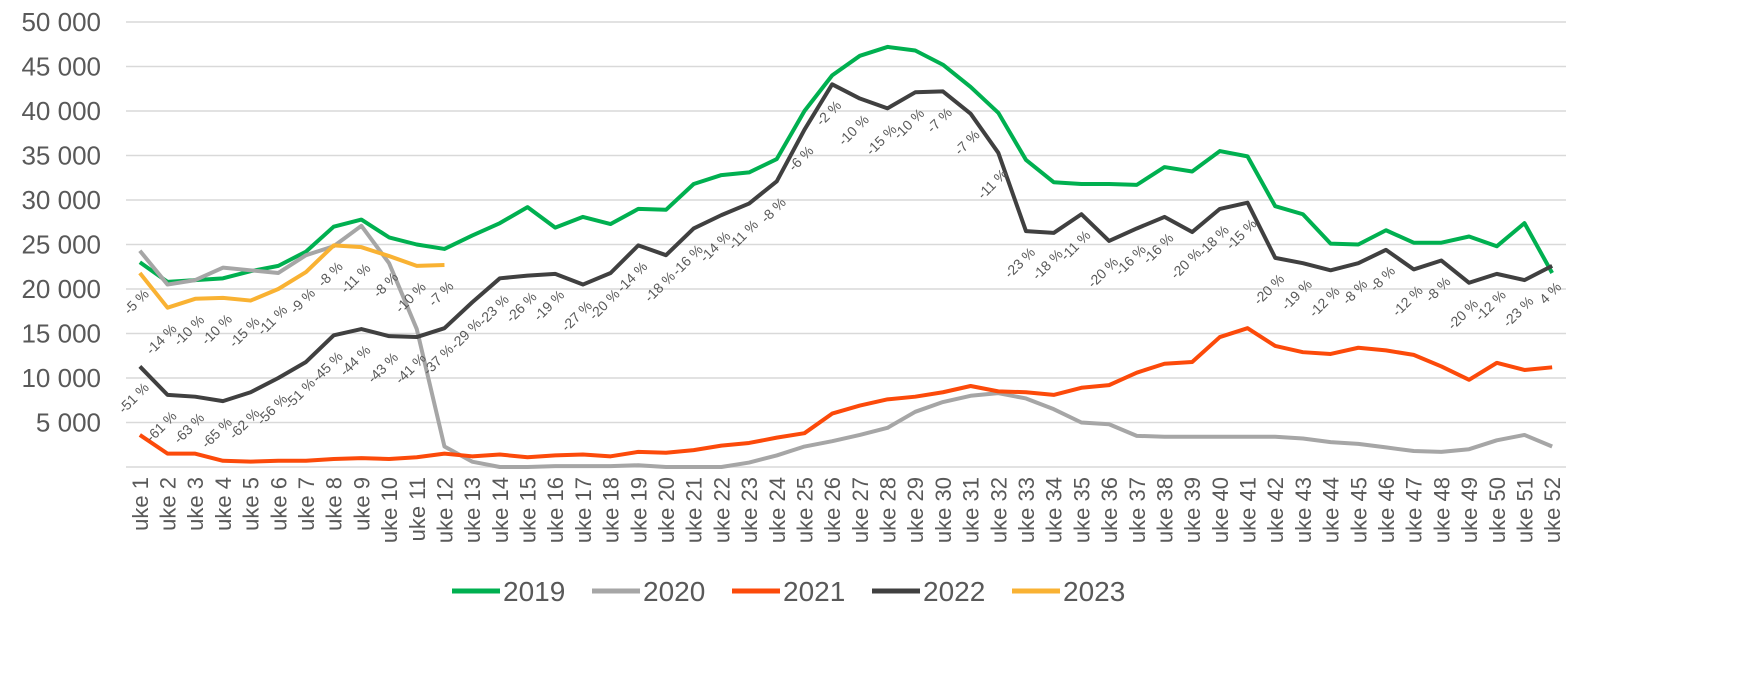  I want to click on change-label: 4 %, so click(1550, 293).